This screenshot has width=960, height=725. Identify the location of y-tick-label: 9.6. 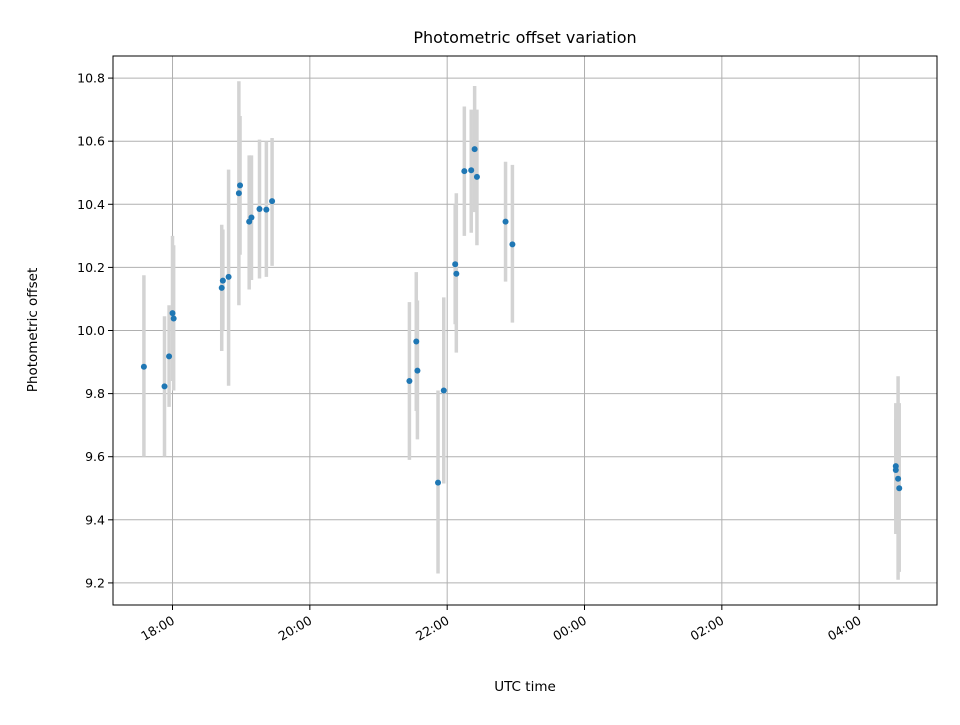
(95, 456).